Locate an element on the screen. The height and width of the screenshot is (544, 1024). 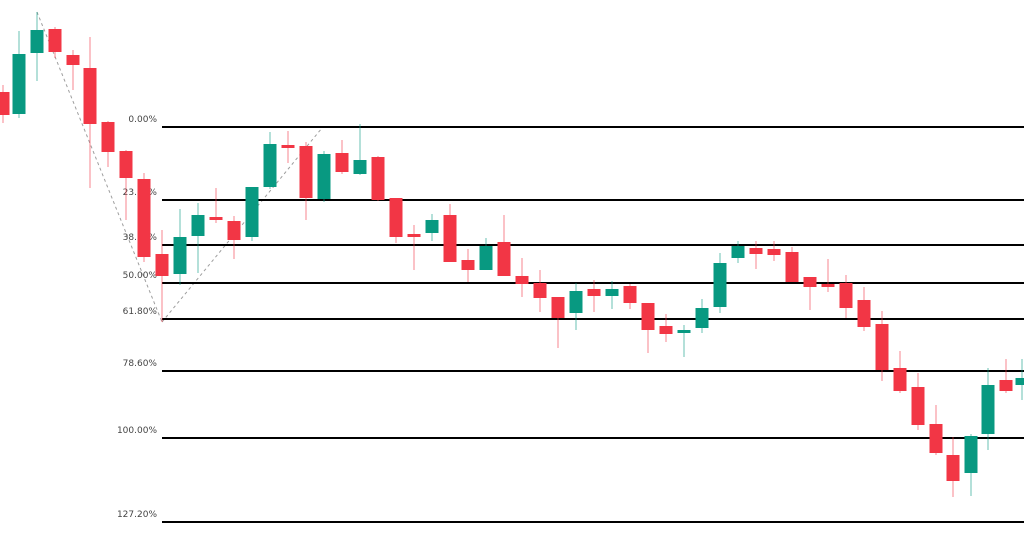
fib-level-label: 78.60% is located at coordinates (140, 364).